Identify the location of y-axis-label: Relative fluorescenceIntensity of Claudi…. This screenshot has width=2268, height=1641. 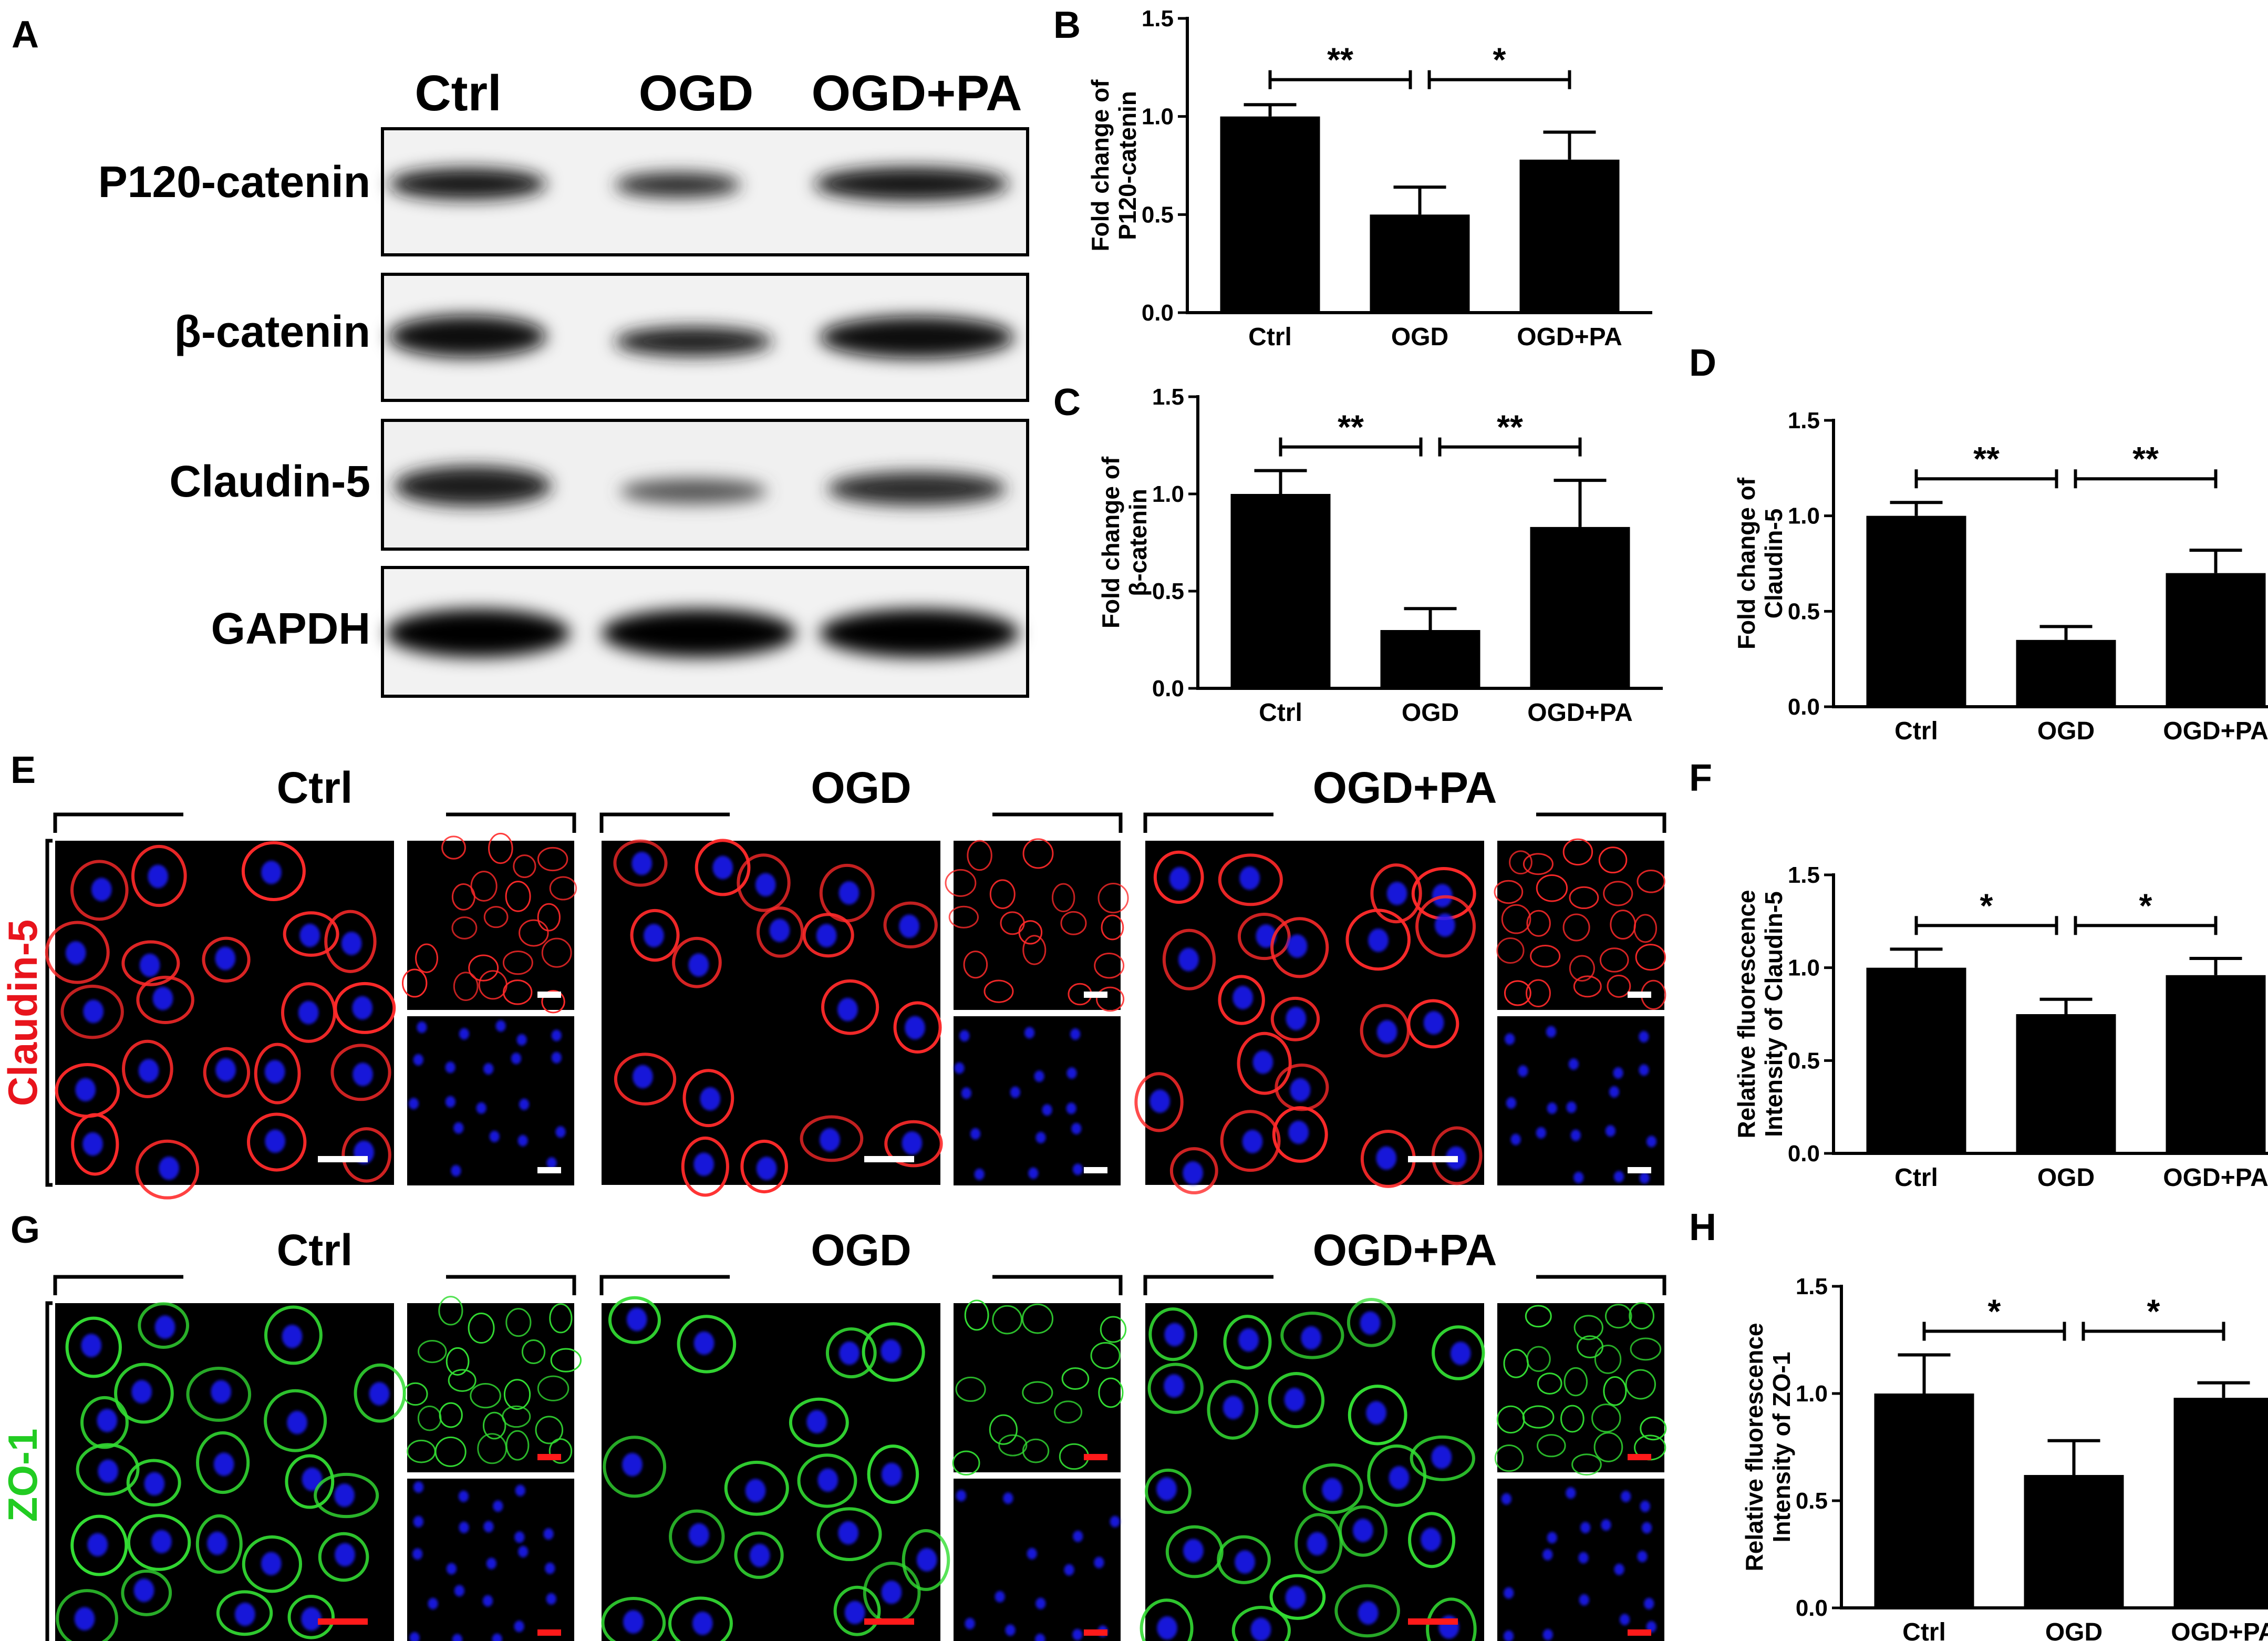
(1760, 1014).